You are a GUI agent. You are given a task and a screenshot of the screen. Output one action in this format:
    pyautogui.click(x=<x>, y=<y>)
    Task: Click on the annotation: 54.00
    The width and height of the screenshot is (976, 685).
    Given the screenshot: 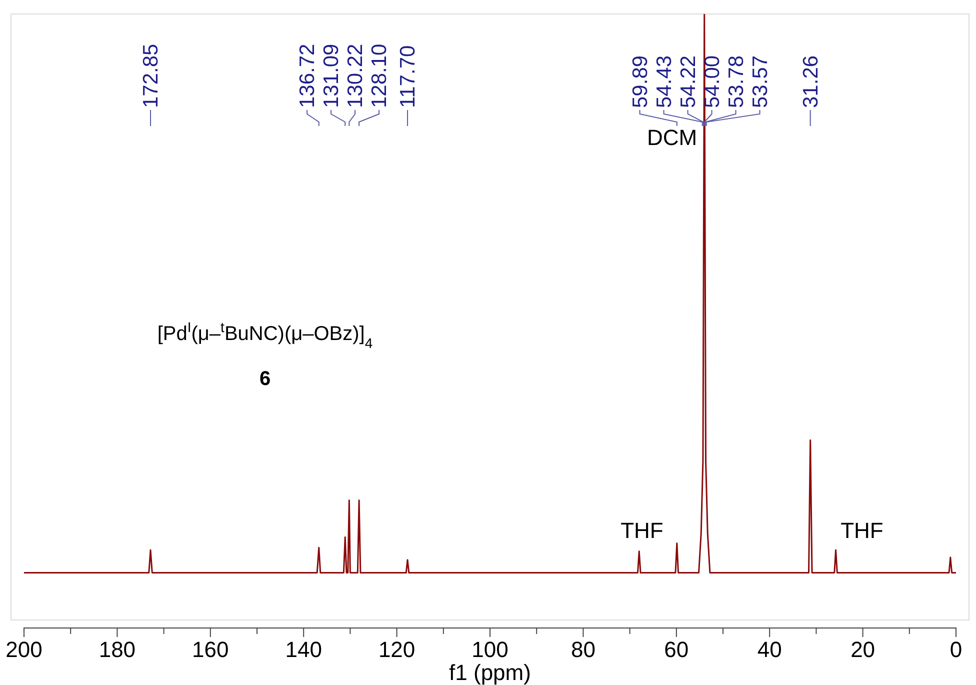 What is the action you would take?
    pyautogui.click(x=712, y=81)
    